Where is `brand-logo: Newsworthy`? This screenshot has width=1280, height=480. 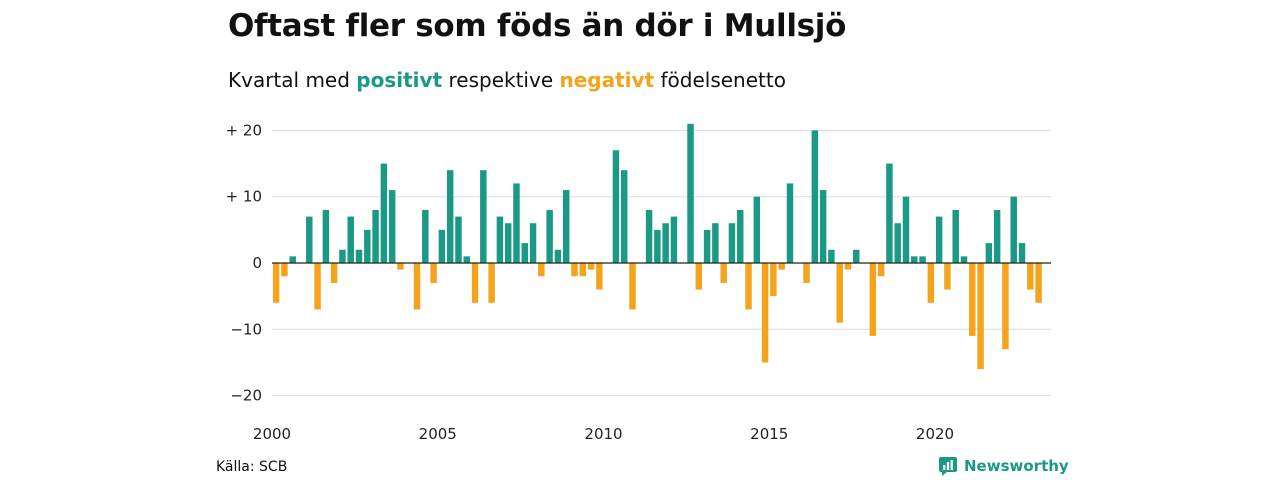
brand-logo: Newsworthy is located at coordinates (1003, 466).